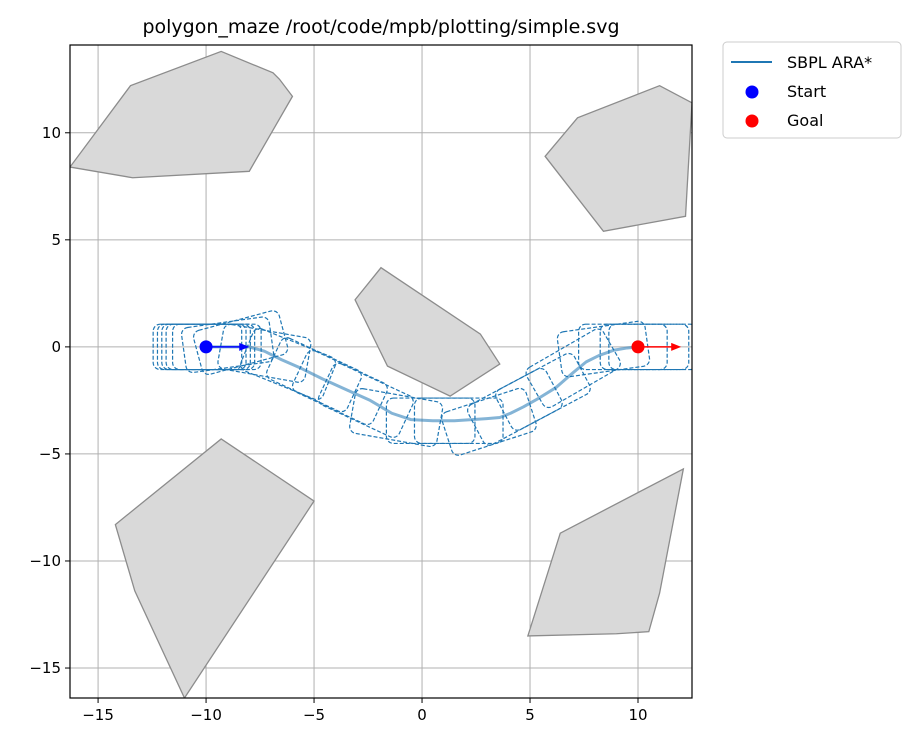 Image resolution: width=916 pixels, height=745 pixels. I want to click on legend: SBPL ARA* Start Goal, so click(812, 90).